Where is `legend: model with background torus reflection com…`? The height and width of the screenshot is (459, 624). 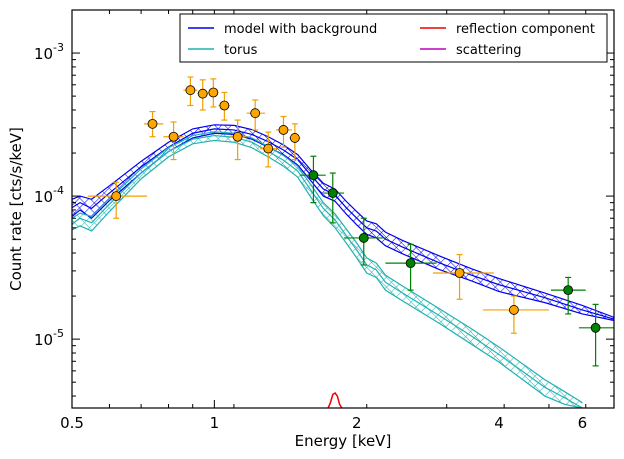 legend: model with background torus reflection com… is located at coordinates (393, 38).